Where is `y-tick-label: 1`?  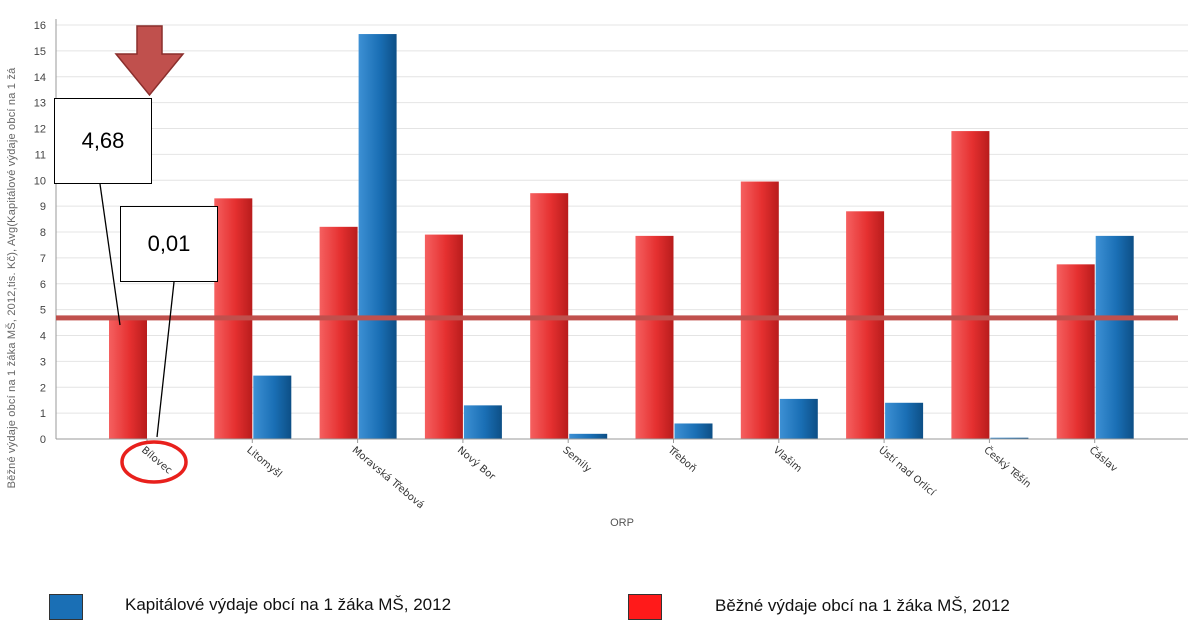 y-tick-label: 1 is located at coordinates (43, 414).